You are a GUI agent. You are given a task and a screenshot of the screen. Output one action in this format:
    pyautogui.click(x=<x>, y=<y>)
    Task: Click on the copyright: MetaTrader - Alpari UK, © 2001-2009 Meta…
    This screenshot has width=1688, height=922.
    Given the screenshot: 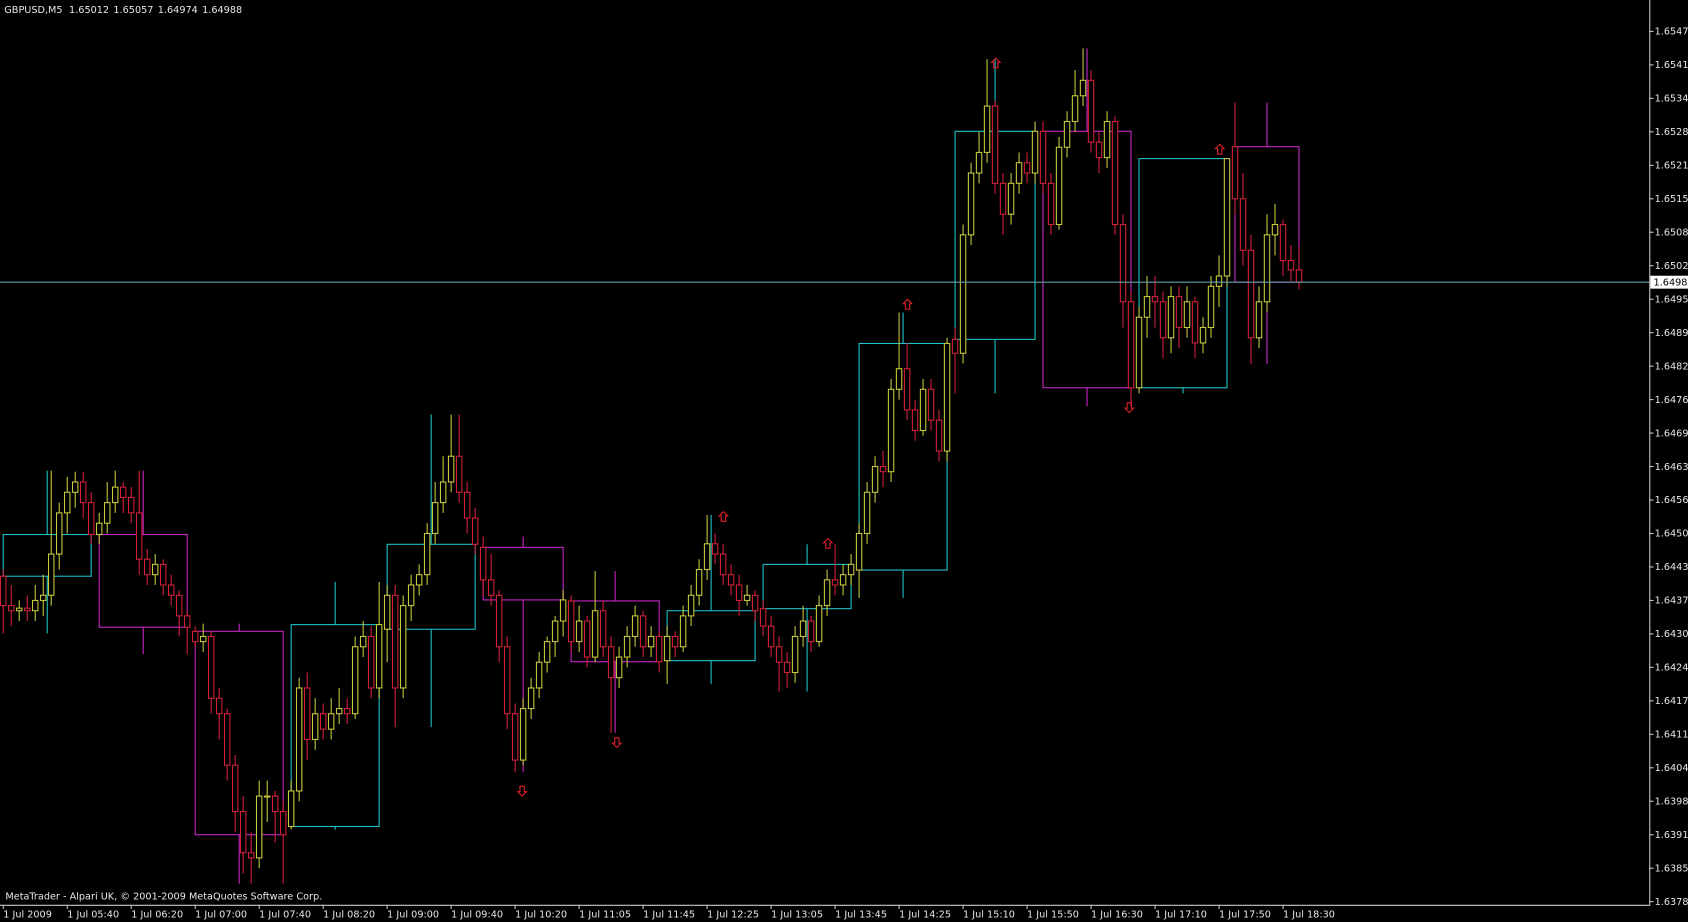 What is the action you would take?
    pyautogui.click(x=163, y=896)
    